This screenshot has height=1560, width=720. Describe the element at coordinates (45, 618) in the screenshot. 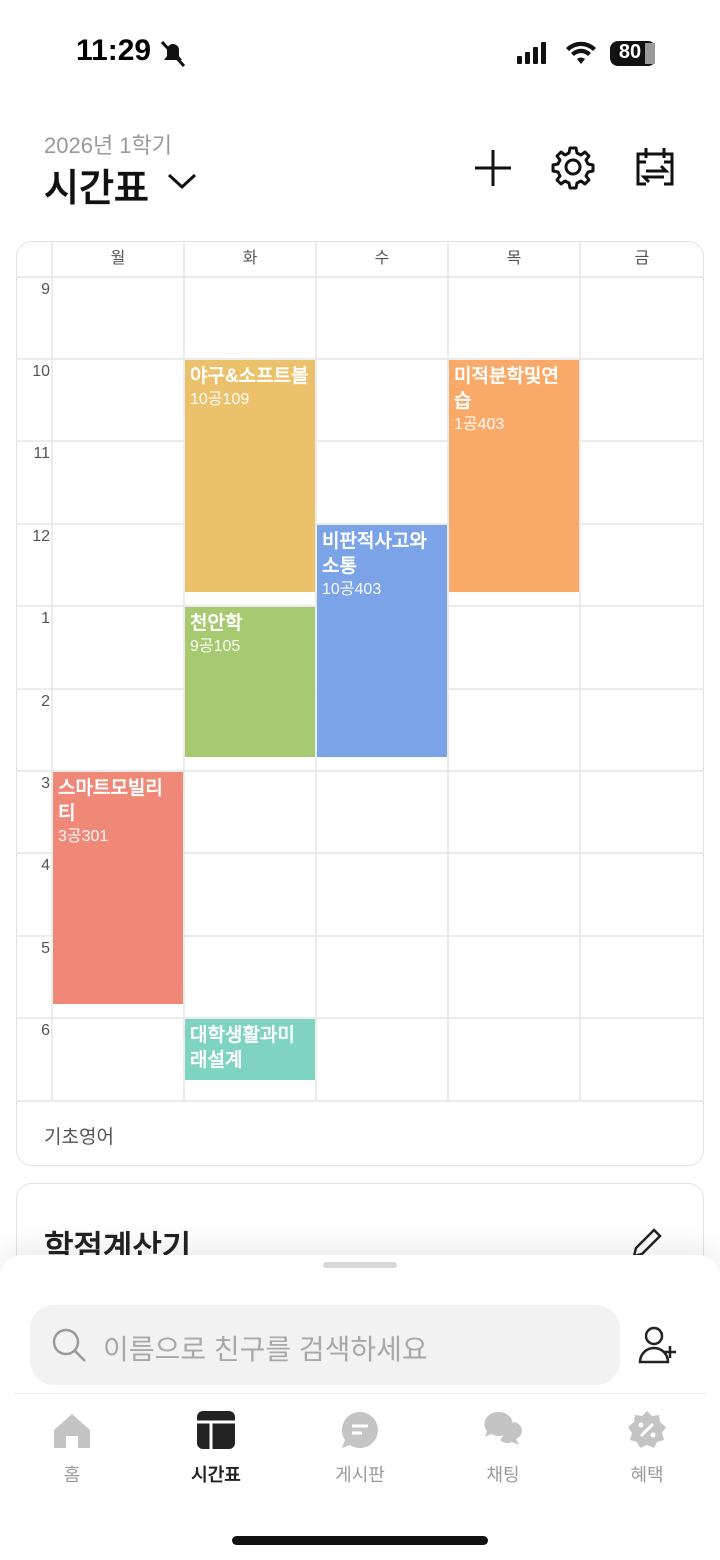

I see `hour-label: 1` at that location.